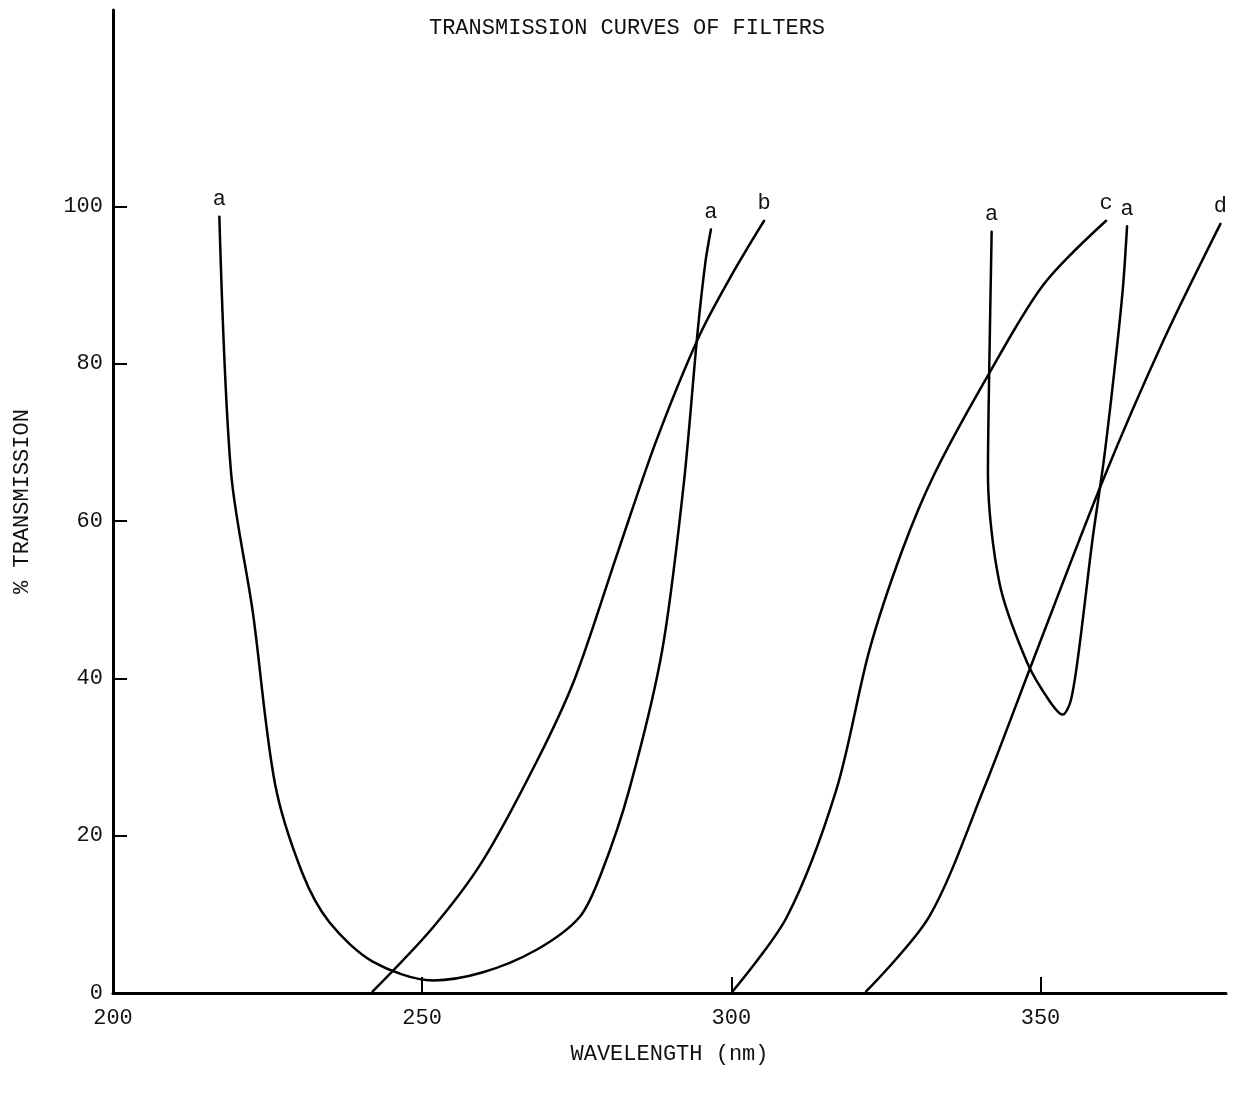 This screenshot has height=1094, width=1242. What do you see at coordinates (422, 1018) in the screenshot?
I see `x-tick-label: 250` at bounding box center [422, 1018].